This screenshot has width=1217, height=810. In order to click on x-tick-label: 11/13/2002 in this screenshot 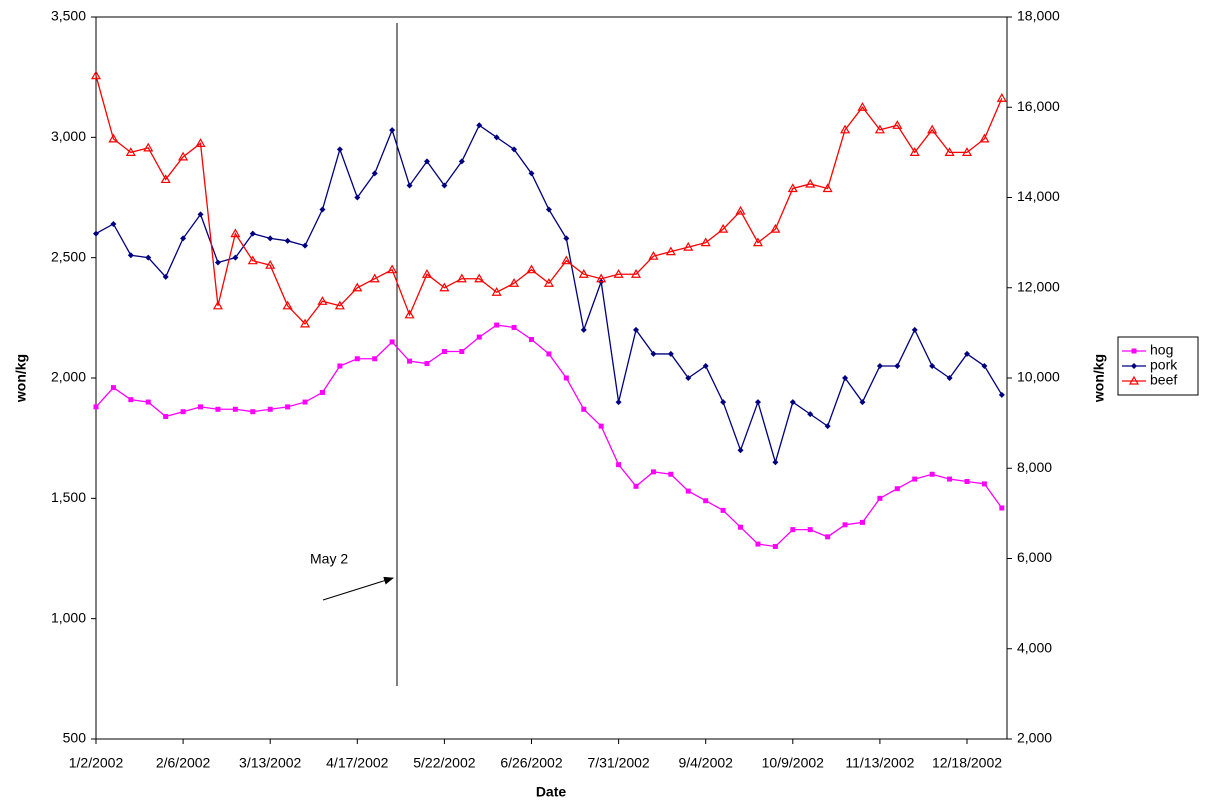, I will do `click(879, 763)`.